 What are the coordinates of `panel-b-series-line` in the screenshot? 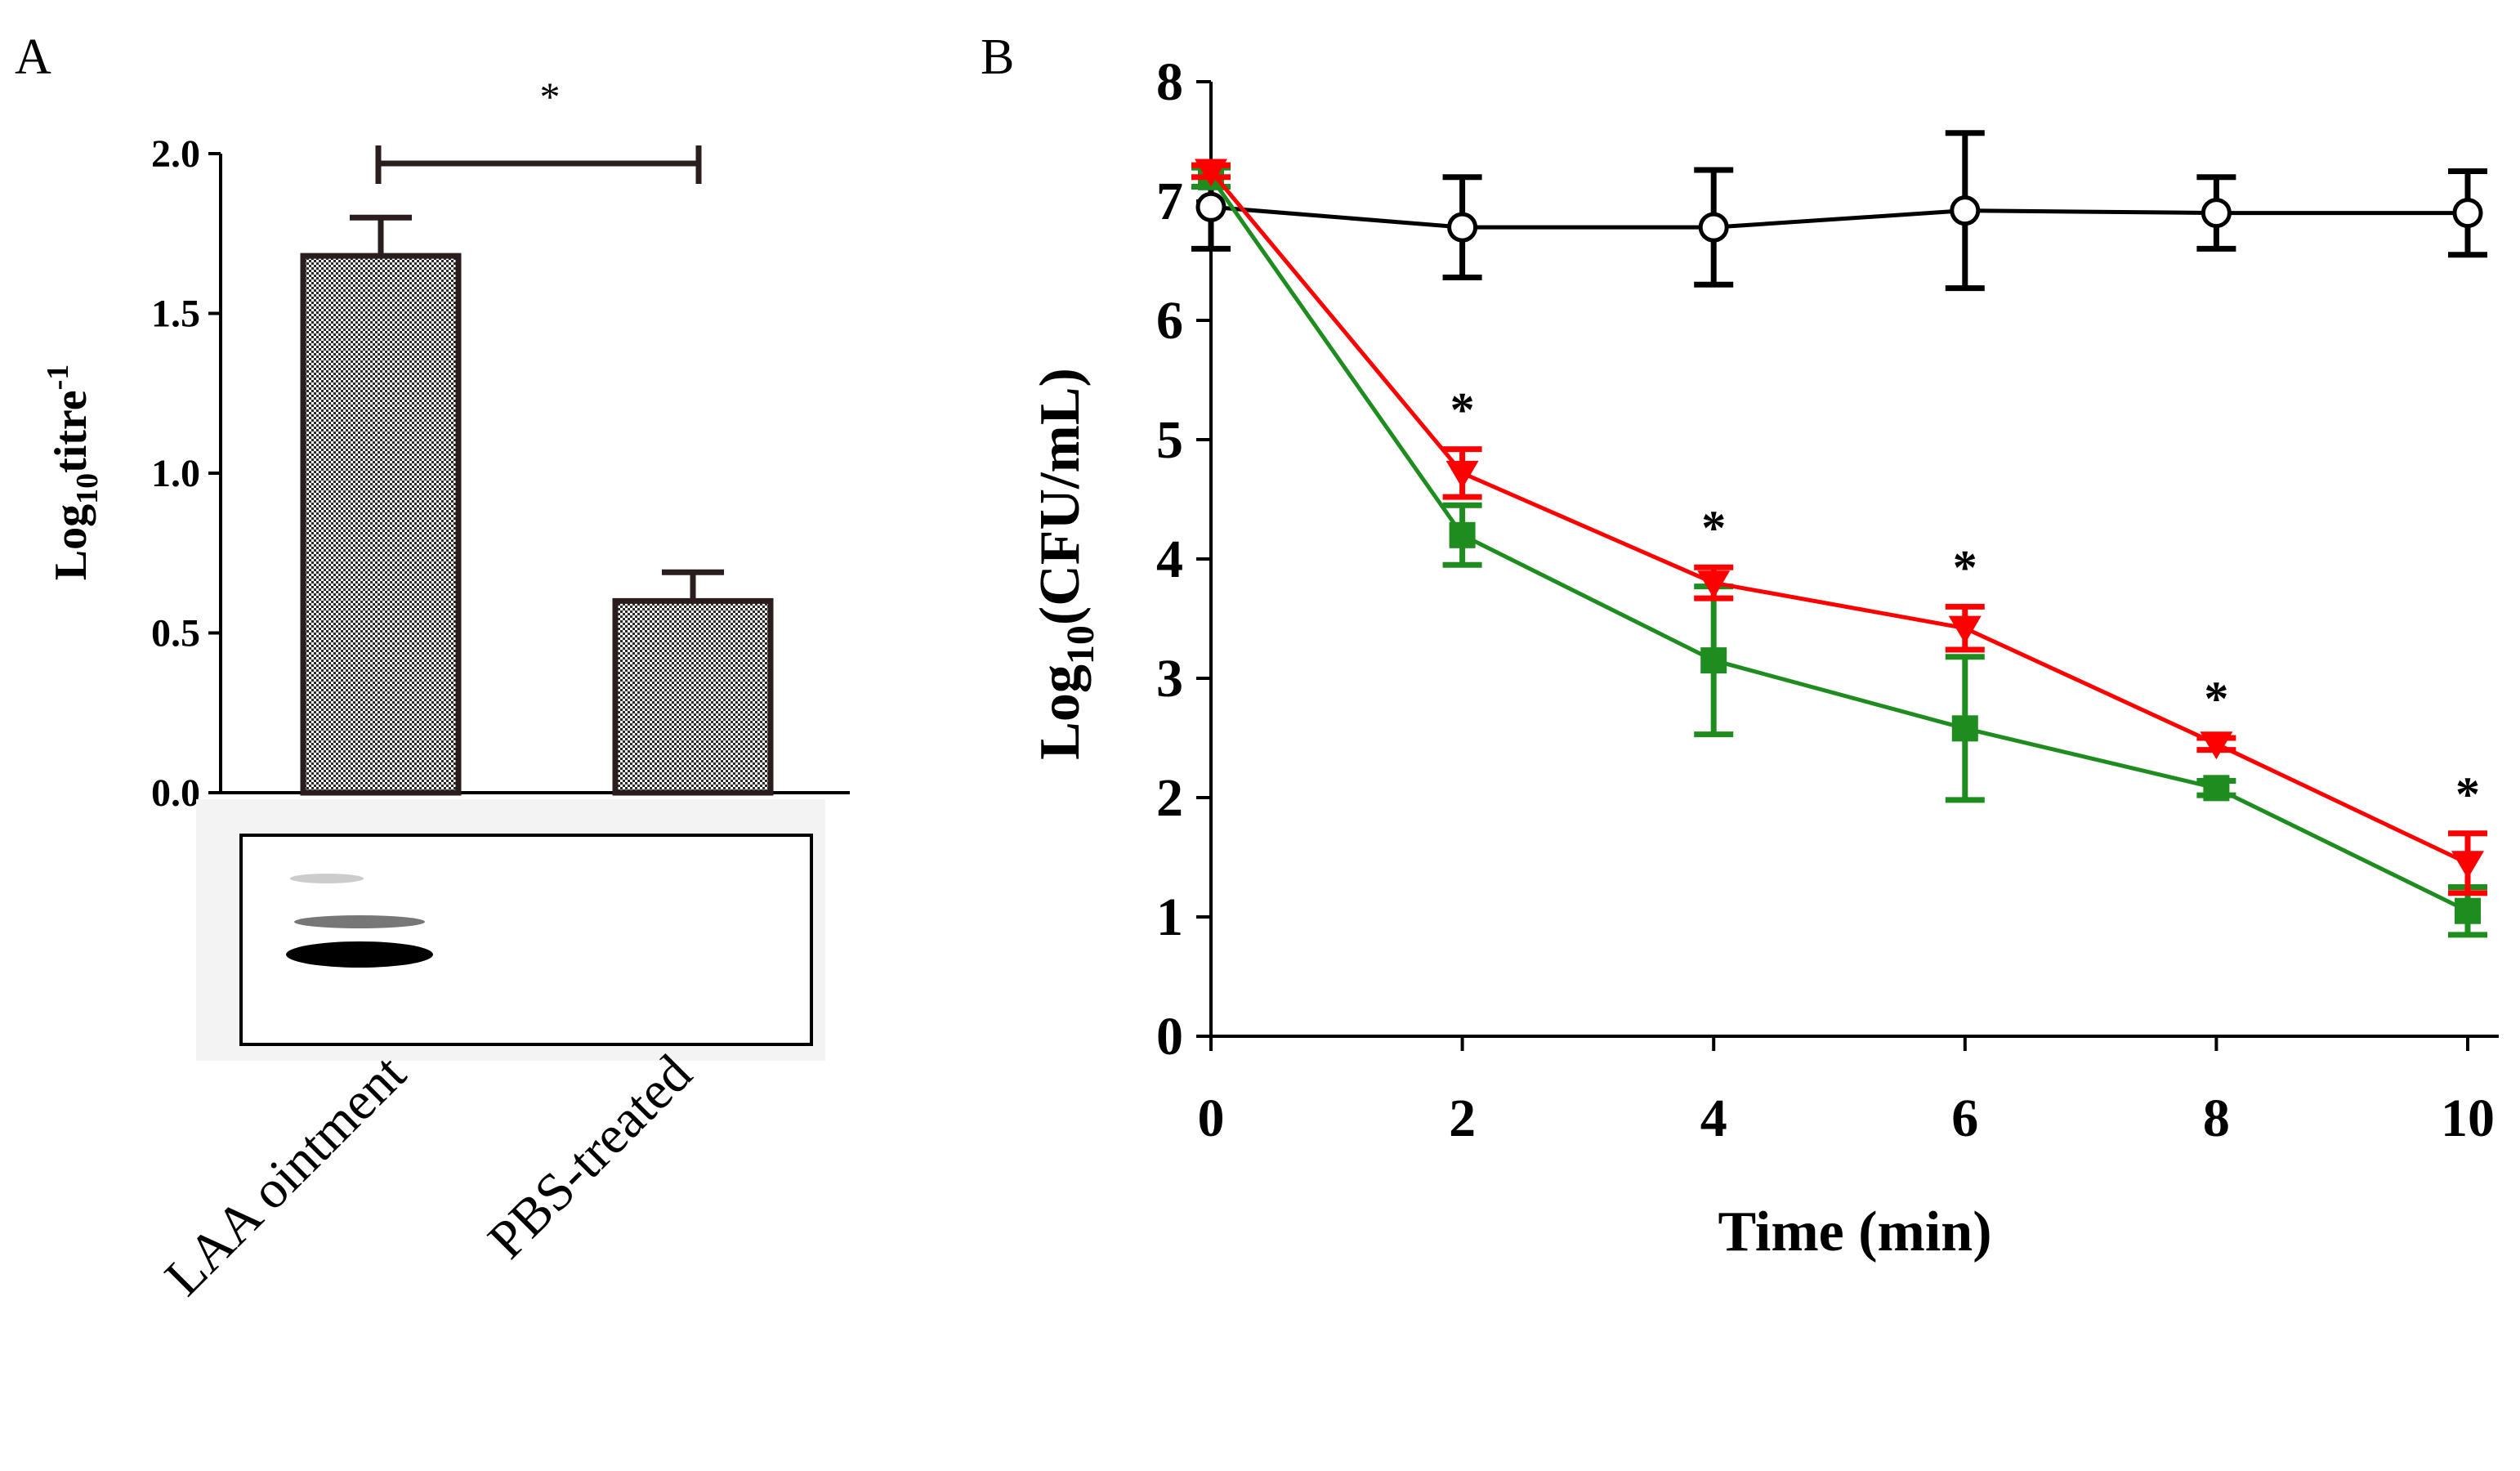 It's located at (1839, 217).